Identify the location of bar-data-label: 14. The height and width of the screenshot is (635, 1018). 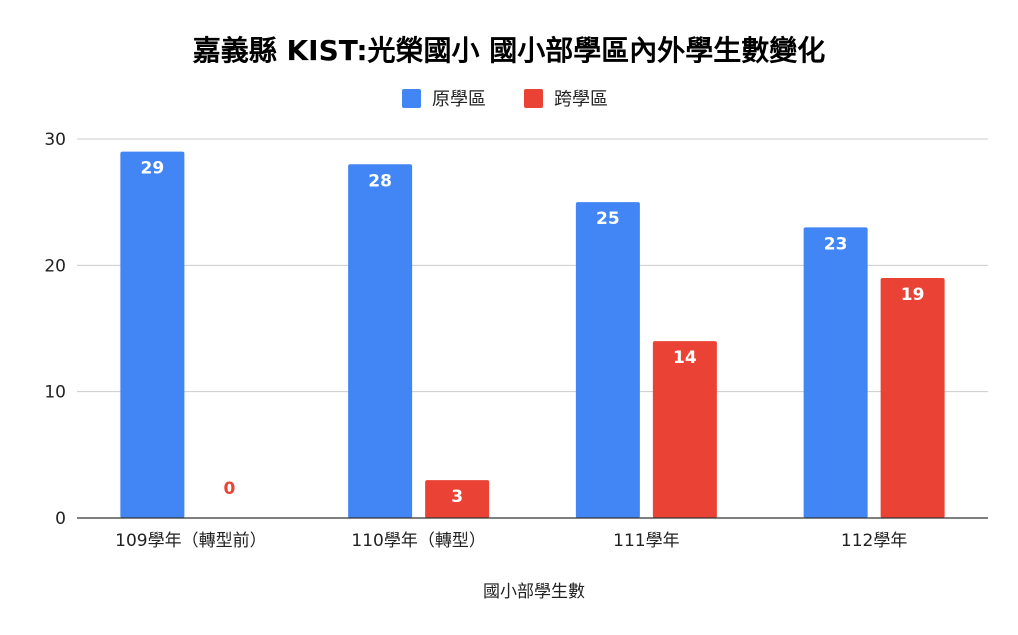
(685, 358).